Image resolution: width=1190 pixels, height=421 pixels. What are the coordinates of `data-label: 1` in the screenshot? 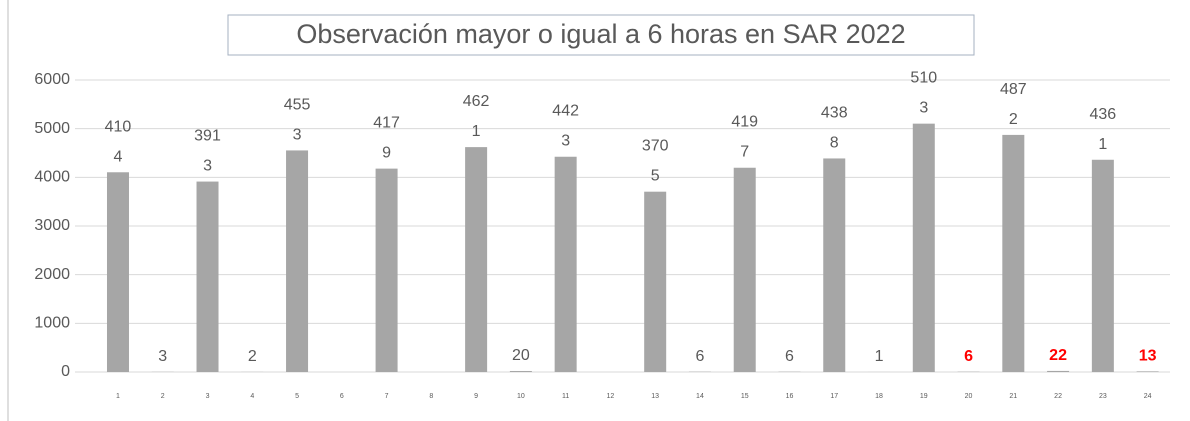 It's located at (879, 356).